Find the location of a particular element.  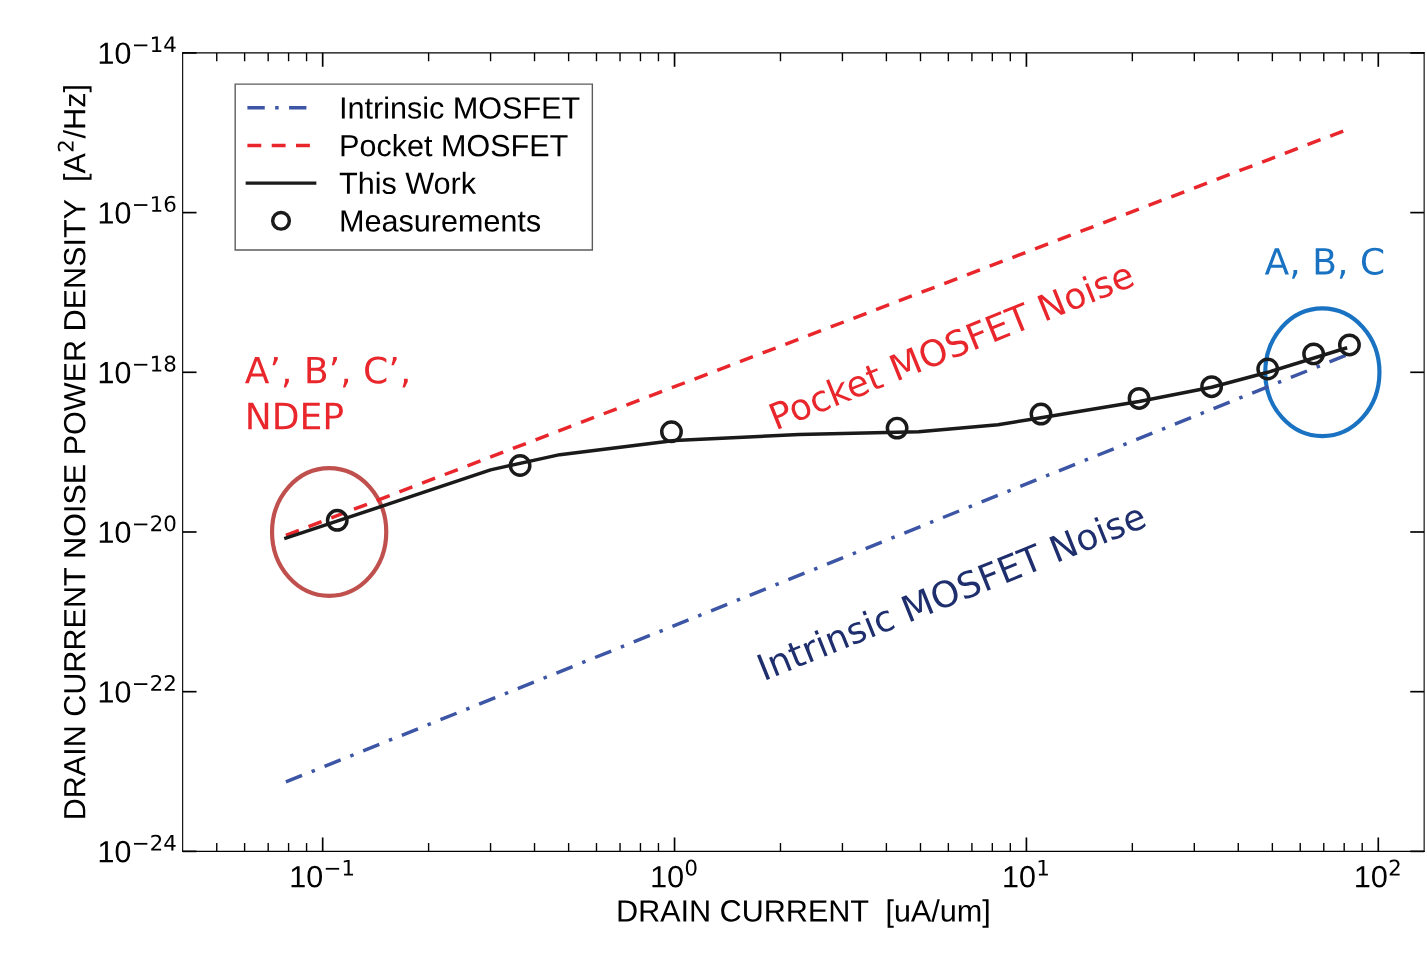

x-tick-label: 10$^{−1}$ is located at coordinates (322, 873).